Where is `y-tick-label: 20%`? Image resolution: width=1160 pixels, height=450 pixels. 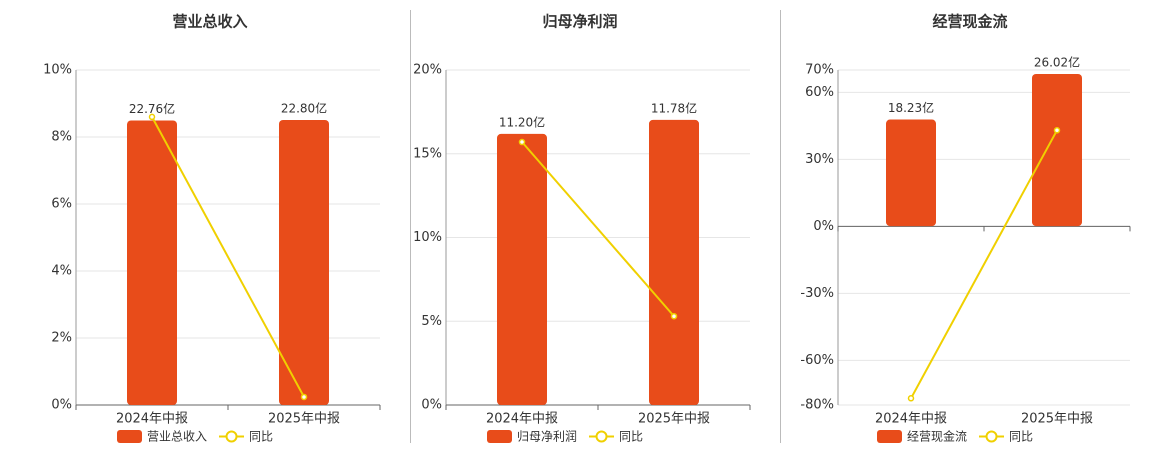
y-tick-label: 20% is located at coordinates (427, 70).